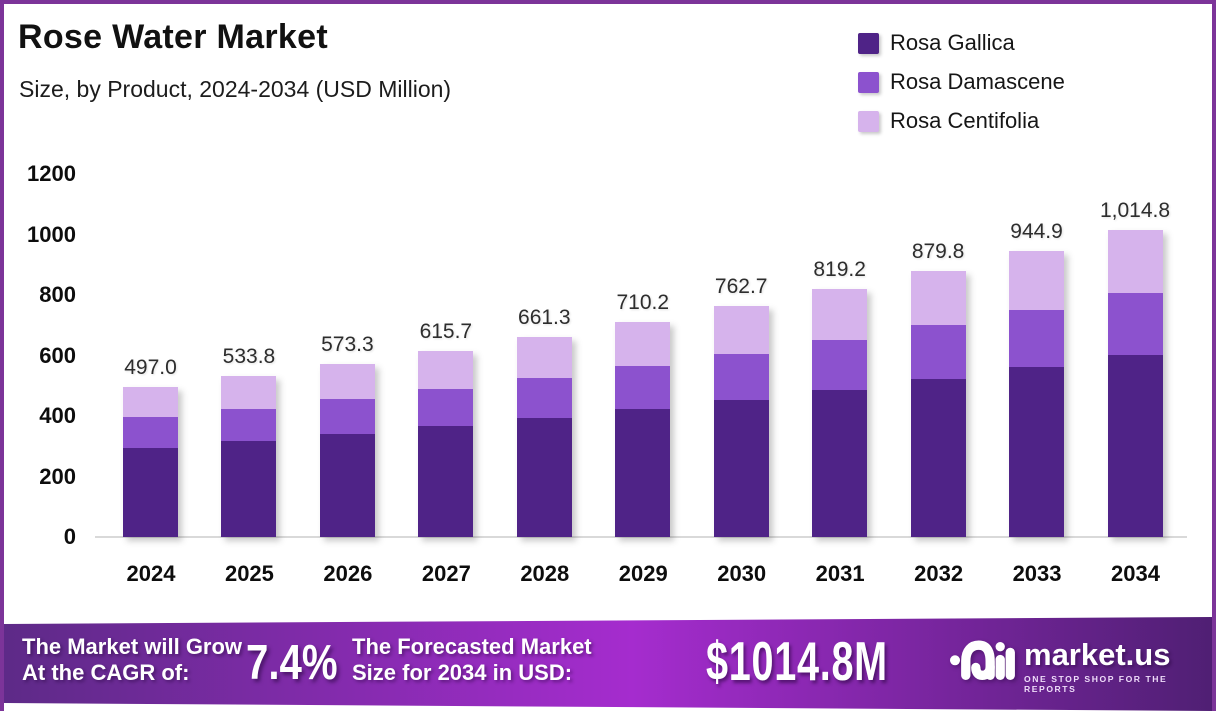  What do you see at coordinates (1037, 573) in the screenshot?
I see `x-tick-label: 2033` at bounding box center [1037, 573].